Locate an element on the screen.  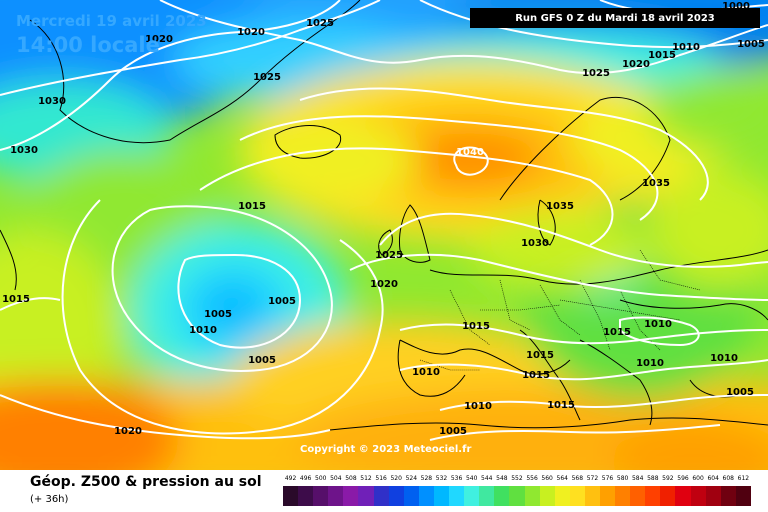
scale-value: 536 is located at coordinates (456, 478).